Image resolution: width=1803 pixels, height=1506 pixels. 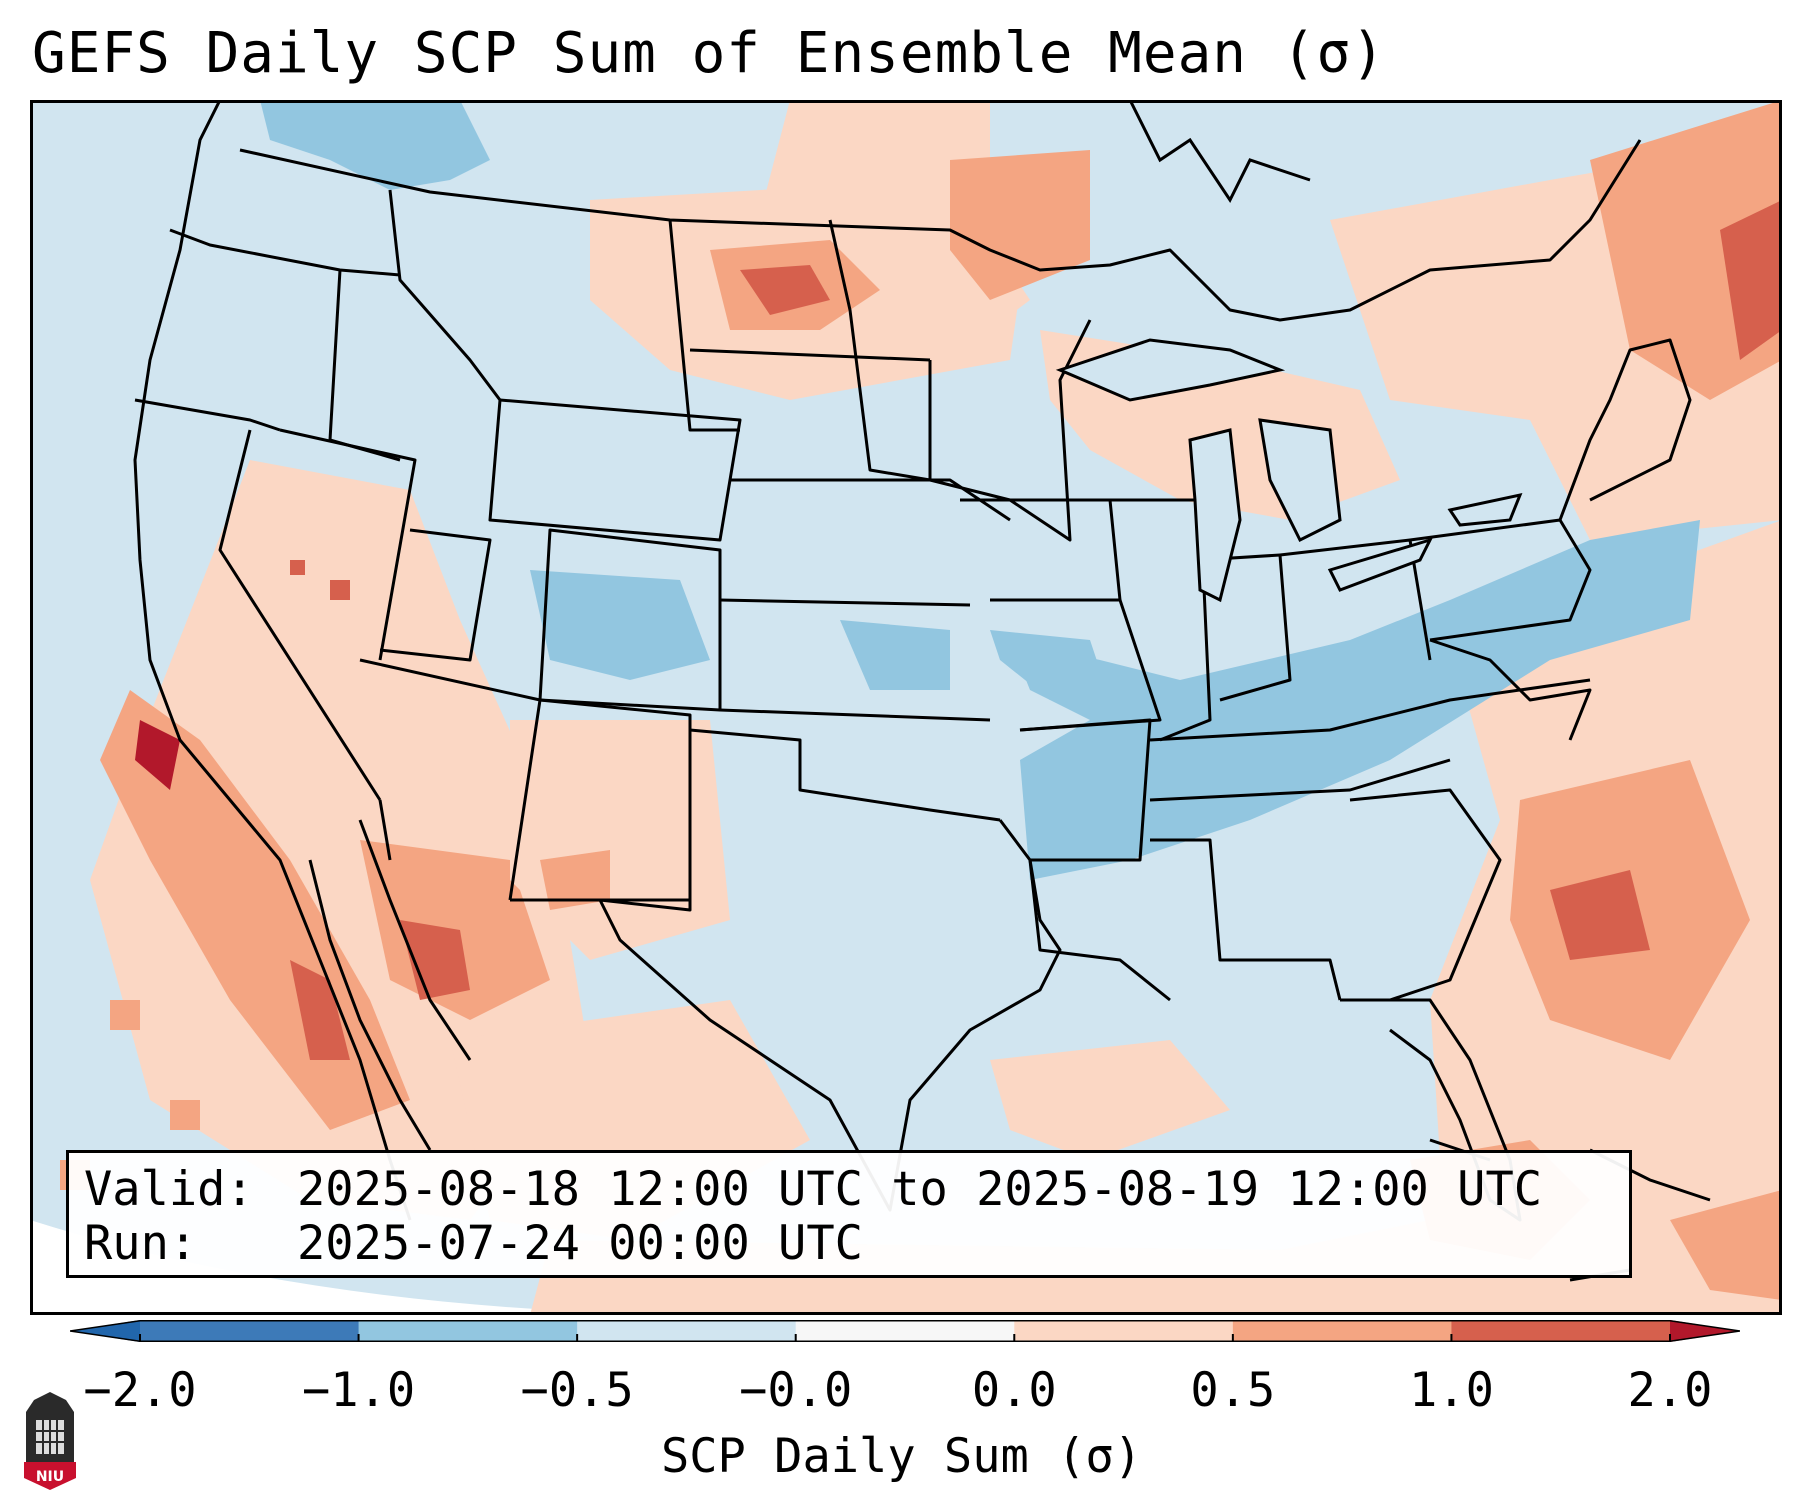 I want to click on hudson-quebec, so click(x=1219, y=151).